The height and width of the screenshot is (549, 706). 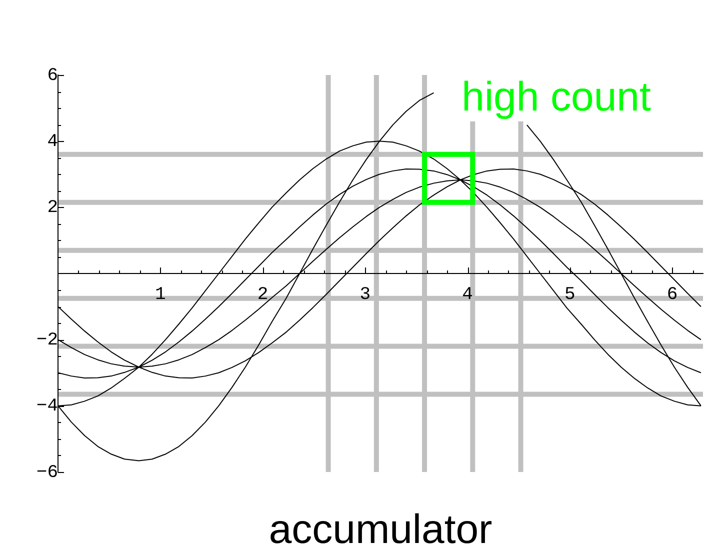 What do you see at coordinates (47, 340) in the screenshot?
I see `y-tick-label: −2` at bounding box center [47, 340].